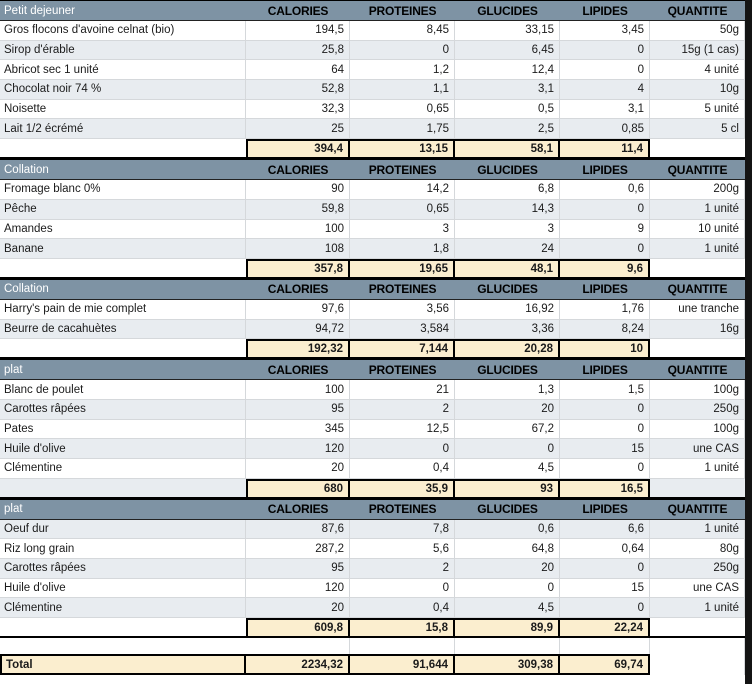 The height and width of the screenshot is (684, 752). I want to click on calories-cell: 97,6, so click(298, 309).